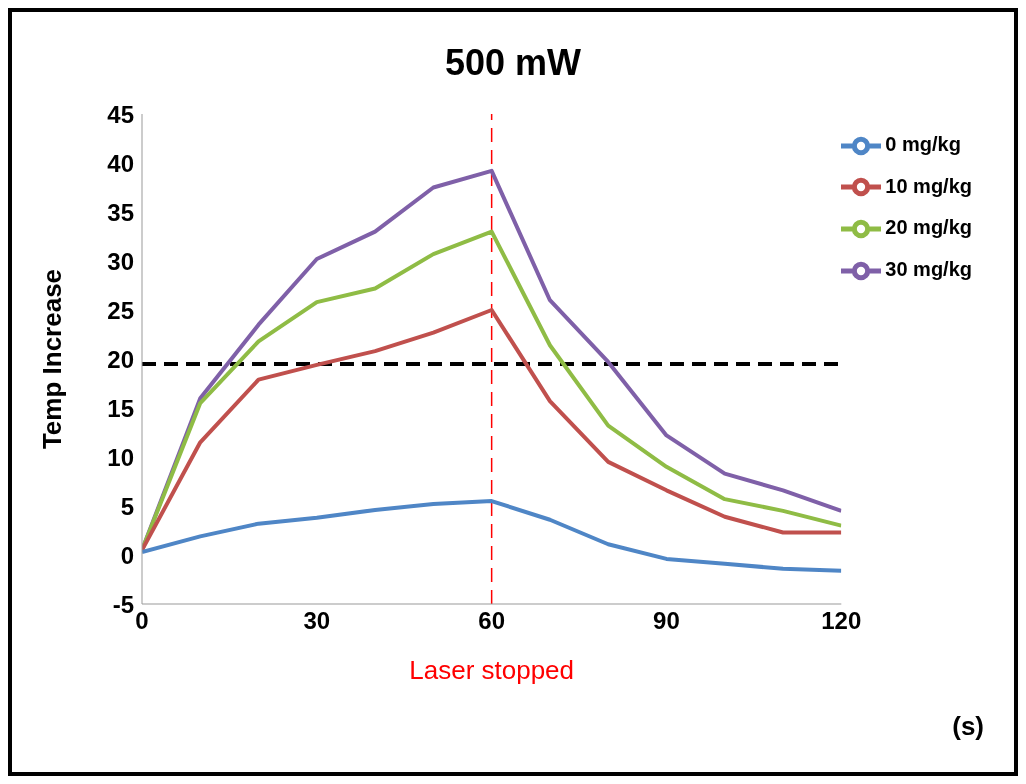 The image size is (1026, 784). Describe the element at coordinates (120, 359) in the screenshot. I see `y-tick-label: 20` at that location.